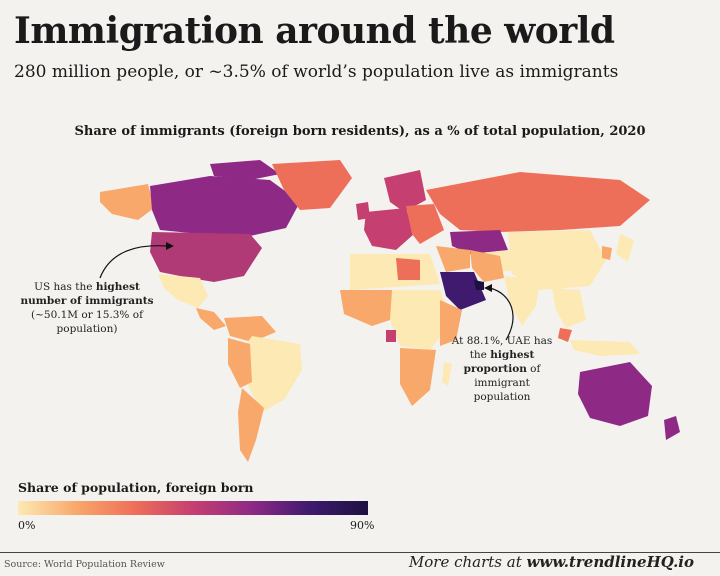  What do you see at coordinates (170, 246) in the screenshot?
I see `us-arrow-head` at bounding box center [170, 246].